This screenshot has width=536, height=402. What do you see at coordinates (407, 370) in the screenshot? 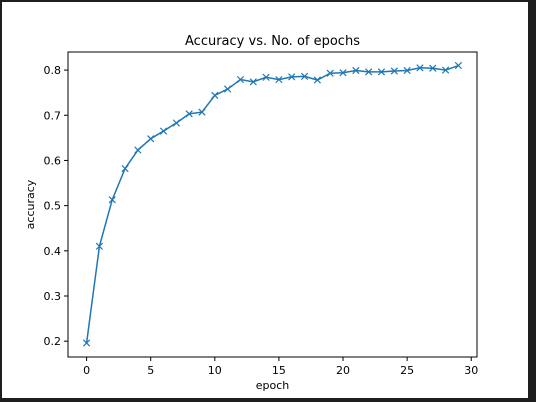
I see `x-tick-label: 25` at bounding box center [407, 370].